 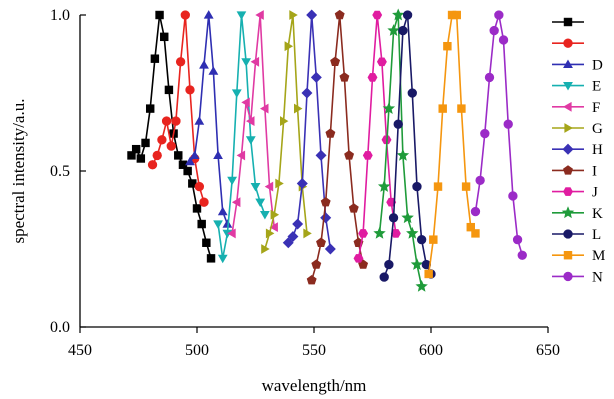 What do you see at coordinates (314, 385) in the screenshot?
I see `x-axis-title: wavelength/nm` at bounding box center [314, 385].